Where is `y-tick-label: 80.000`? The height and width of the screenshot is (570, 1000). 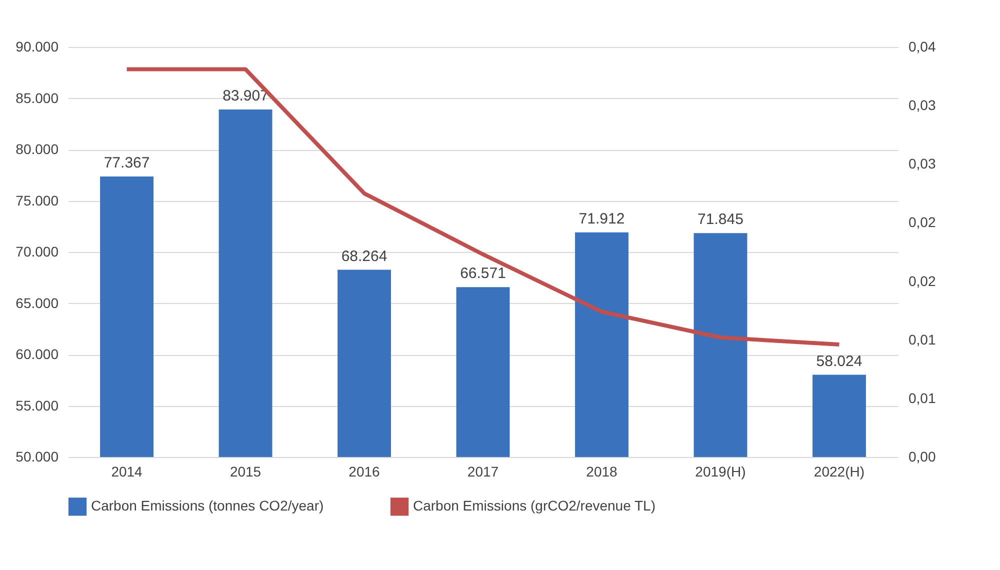
y-tick-label: 80.000 is located at coordinates (37, 149).